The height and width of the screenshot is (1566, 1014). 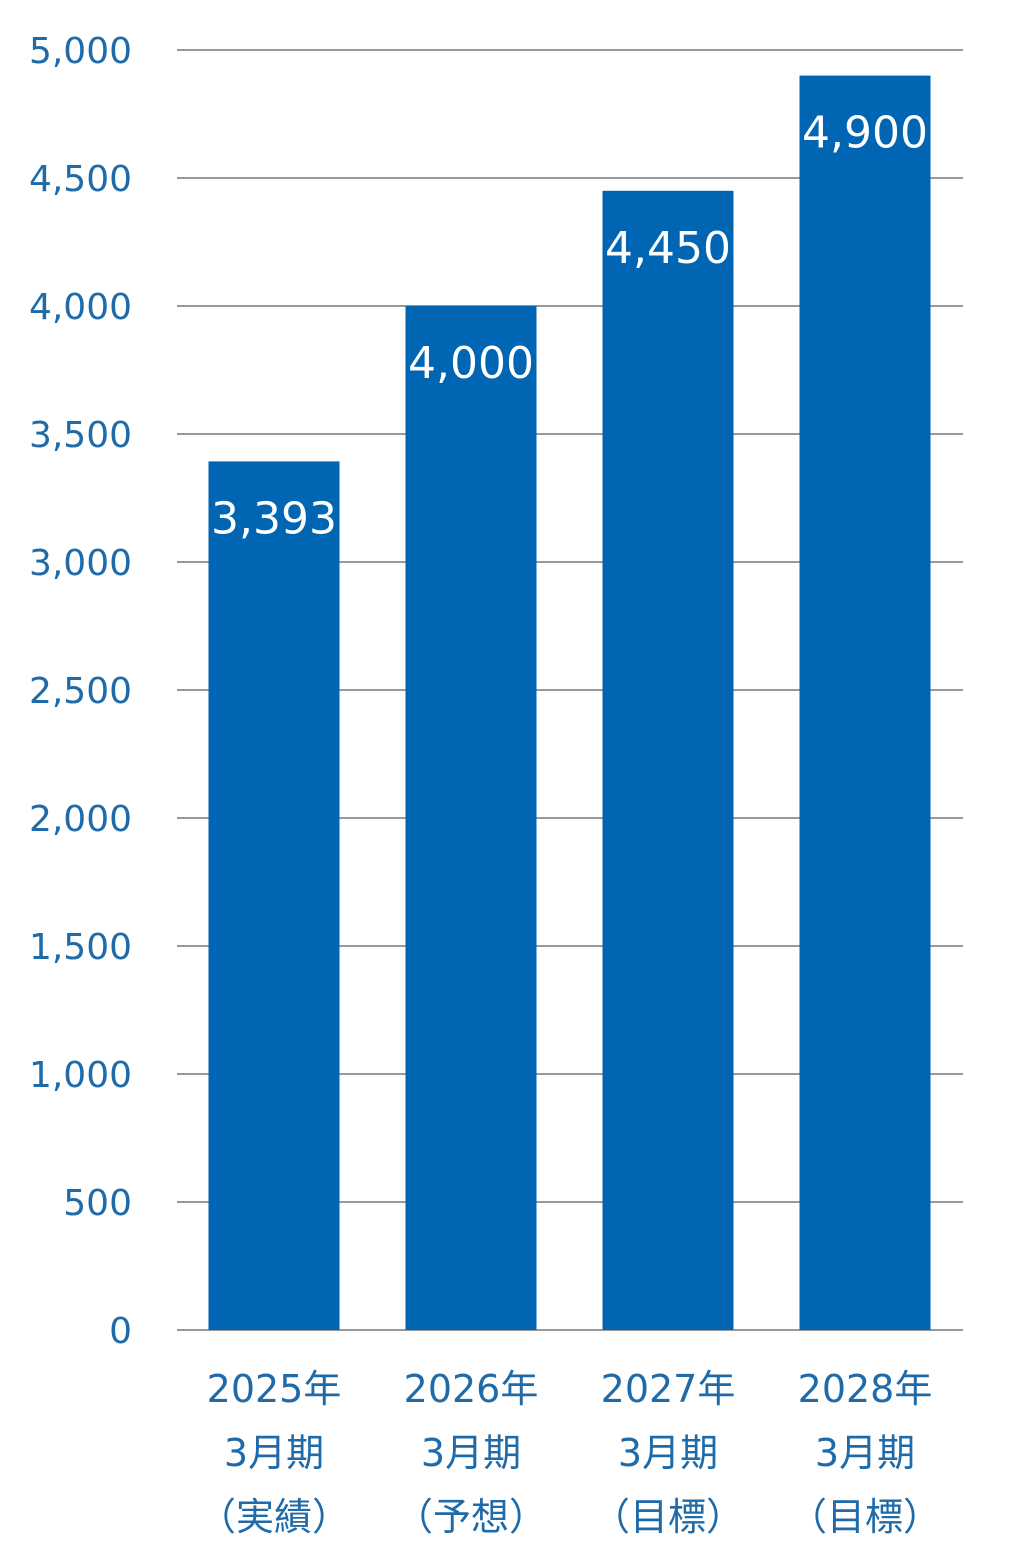 What do you see at coordinates (120, 1331) in the screenshot?
I see `y-tick-label: 0` at bounding box center [120, 1331].